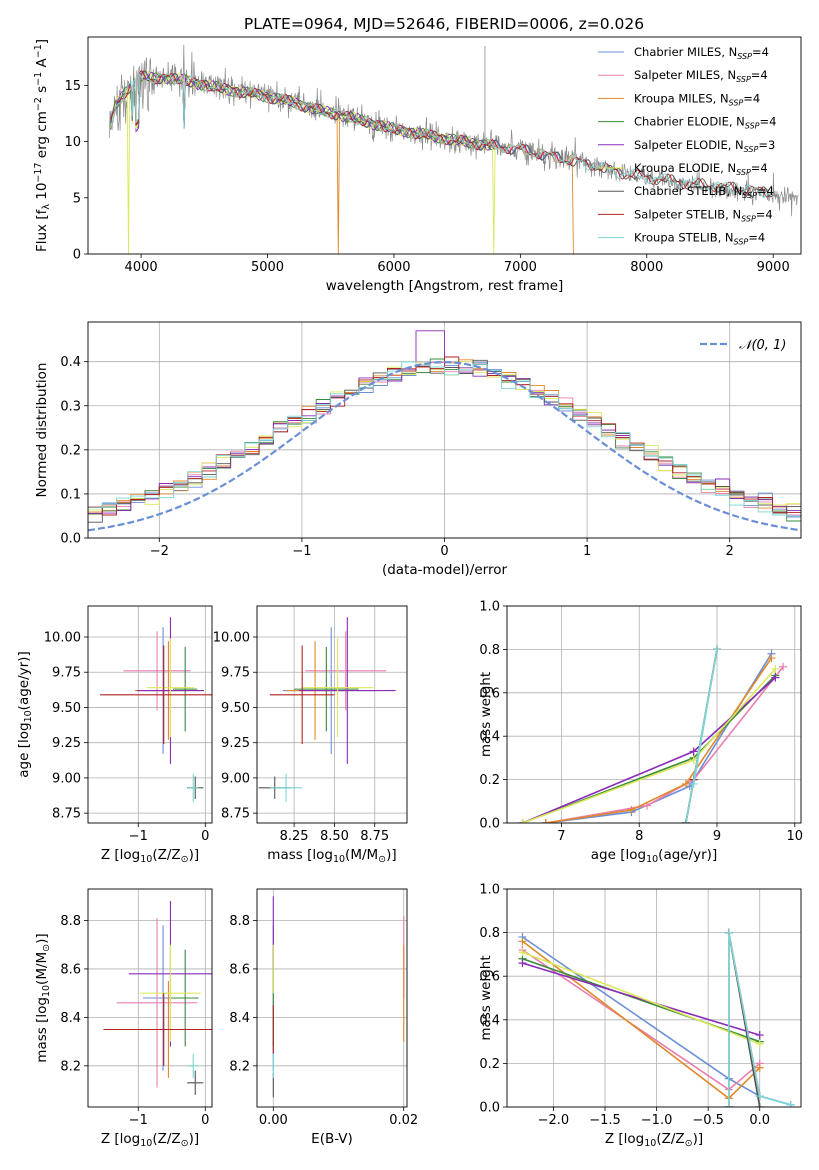  What do you see at coordinates (205, 1120) in the screenshot?
I see `x-tick-label: 0` at bounding box center [205, 1120].